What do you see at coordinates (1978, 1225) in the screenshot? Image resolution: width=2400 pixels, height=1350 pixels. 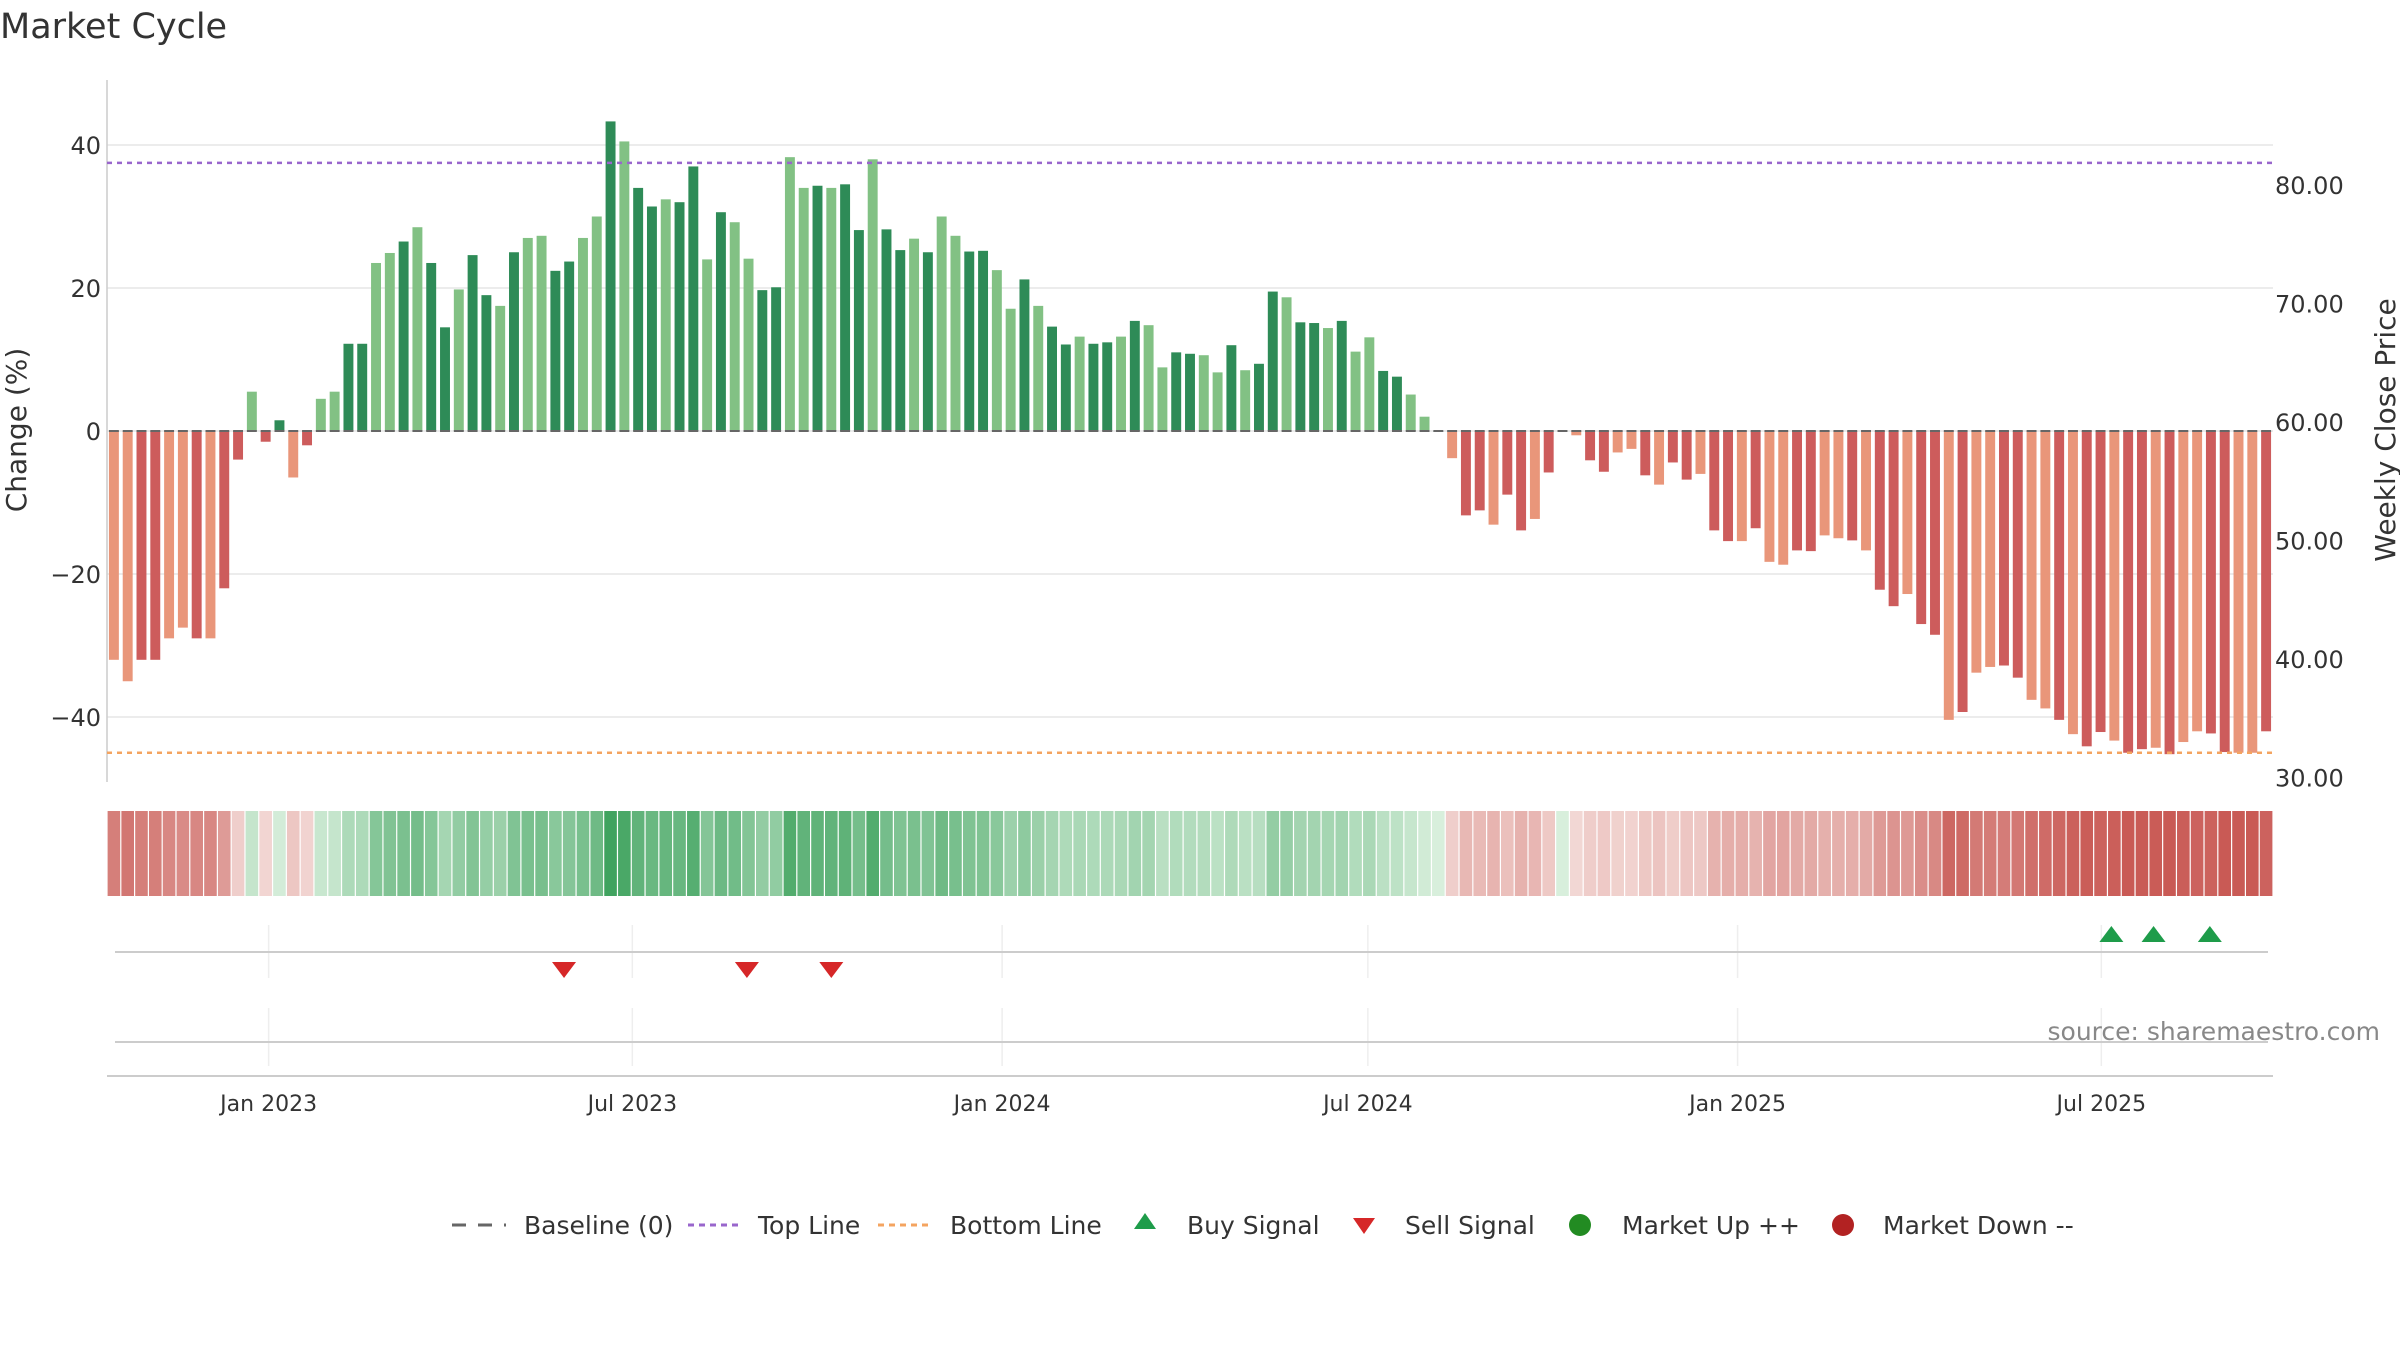 I see `legend-market-down-label: Market Down --` at bounding box center [1978, 1225].